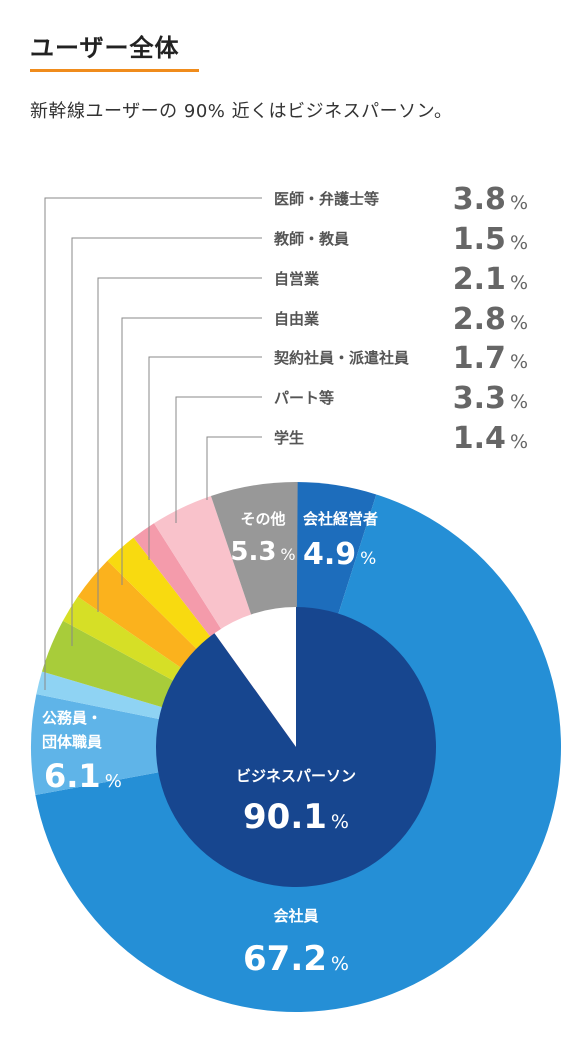 Image resolution: width=586 pixels, height=1054 pixels. What do you see at coordinates (490, 438) in the screenshot?
I see `legend-value-6: 1.4%` at bounding box center [490, 438].